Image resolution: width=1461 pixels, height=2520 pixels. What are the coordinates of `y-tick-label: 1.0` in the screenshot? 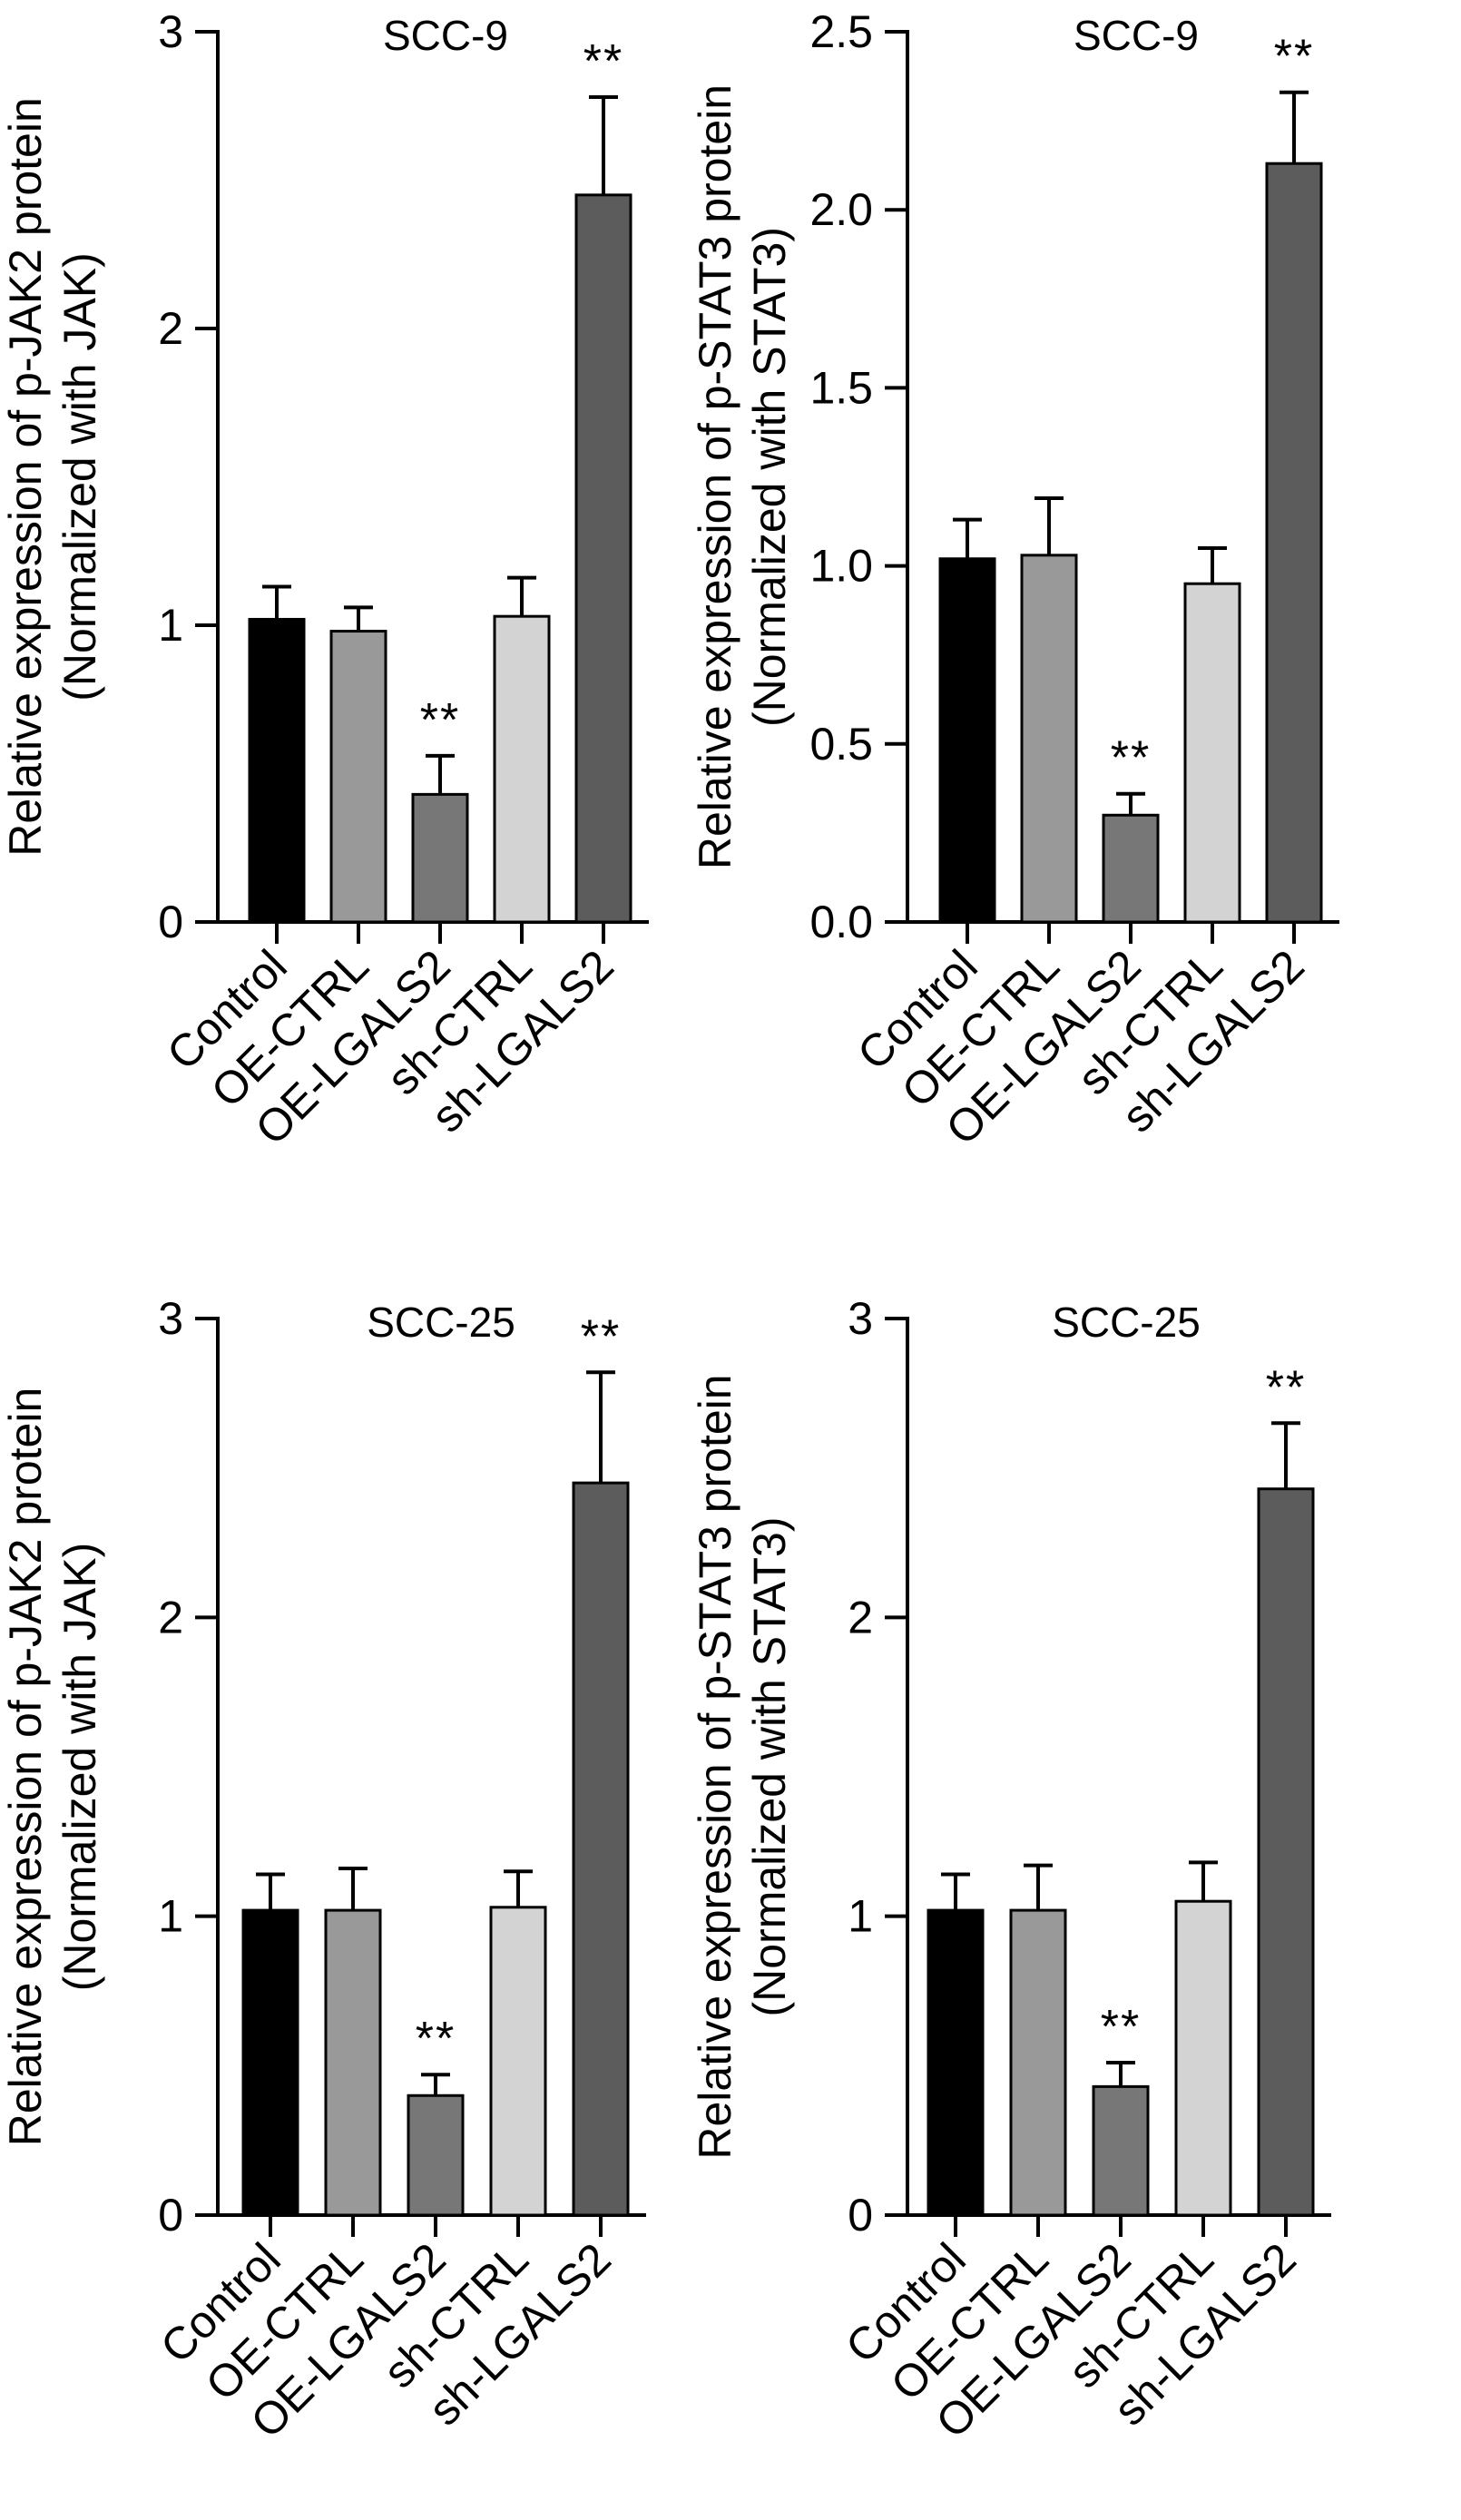 It's located at (841, 566).